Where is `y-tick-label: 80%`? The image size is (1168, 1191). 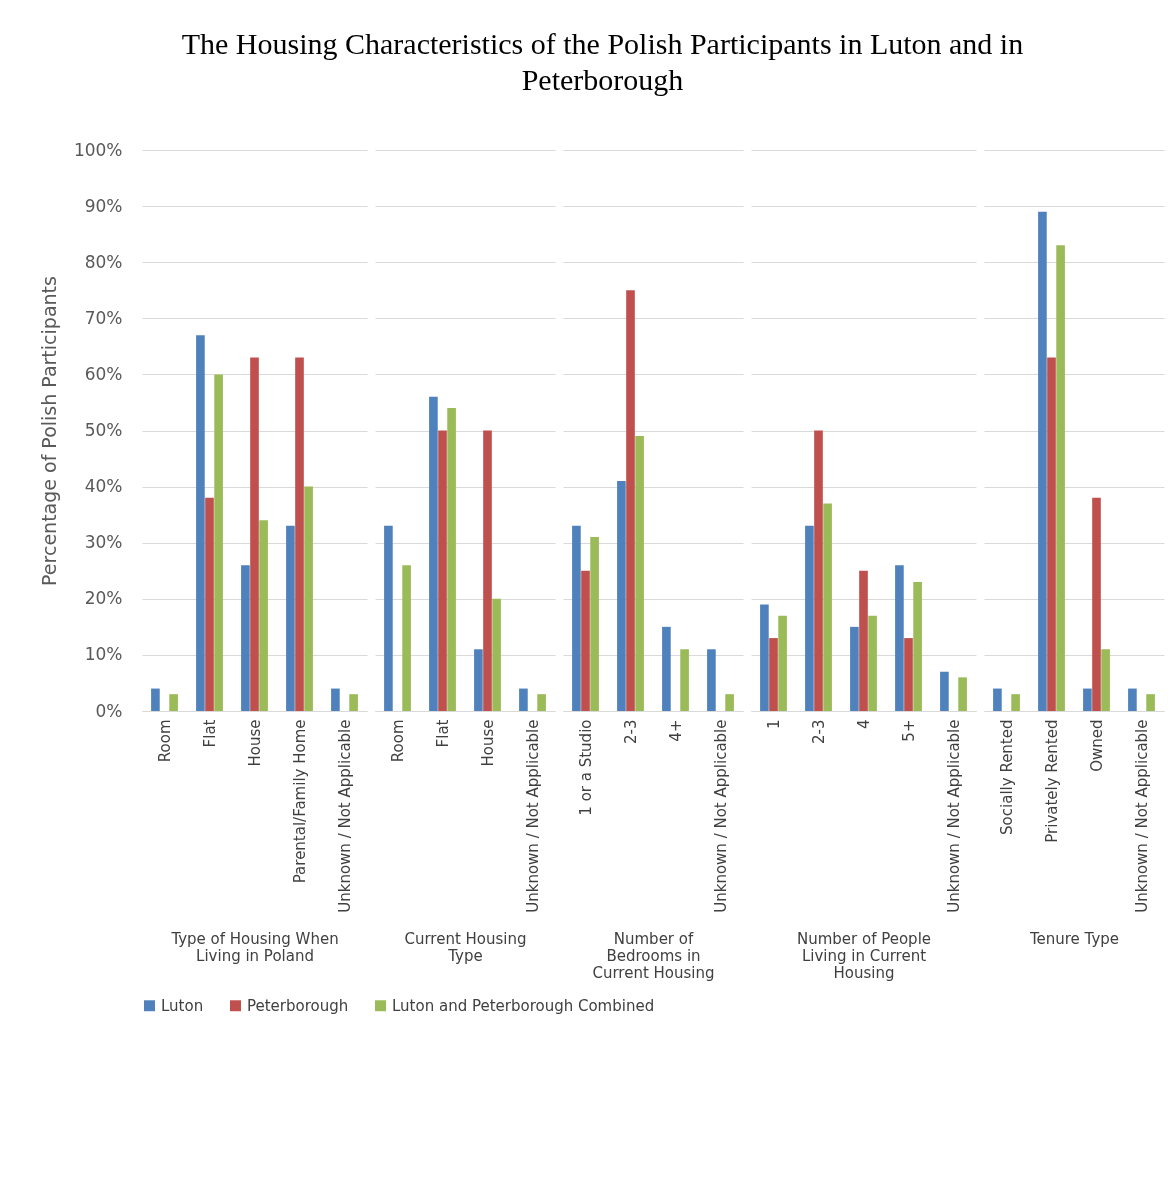 y-tick-label: 80% is located at coordinates (103, 261).